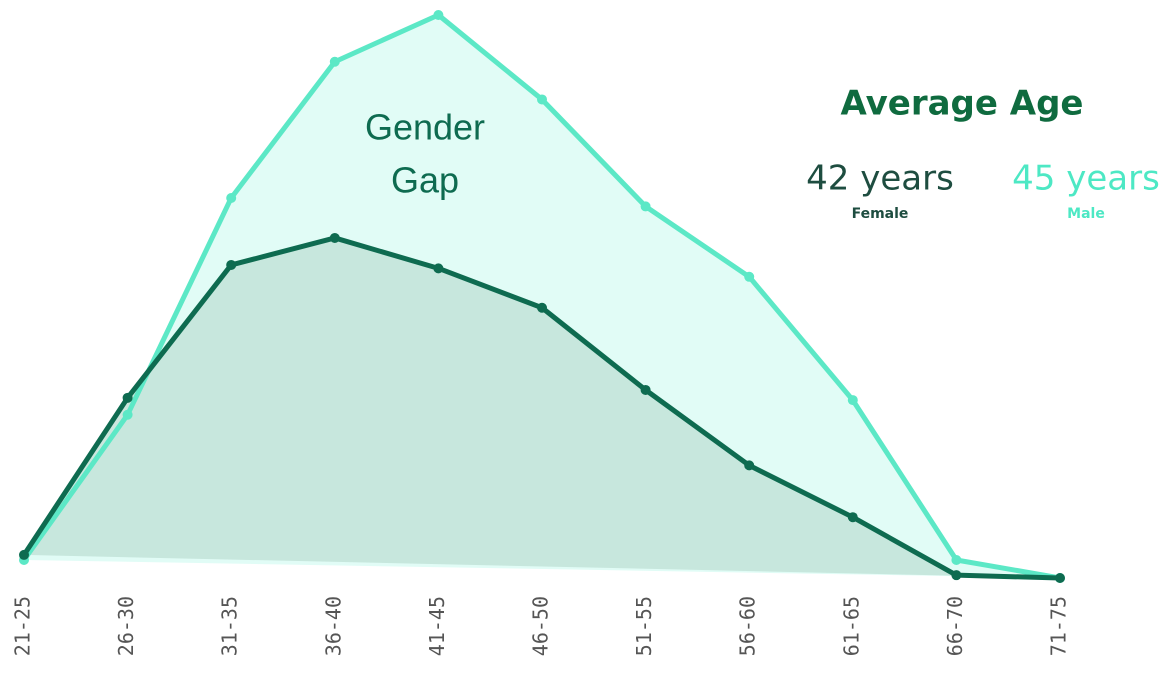 Image resolution: width=1173 pixels, height=678 pixels. What do you see at coordinates (425, 127) in the screenshot?
I see `annotation: Gender` at bounding box center [425, 127].